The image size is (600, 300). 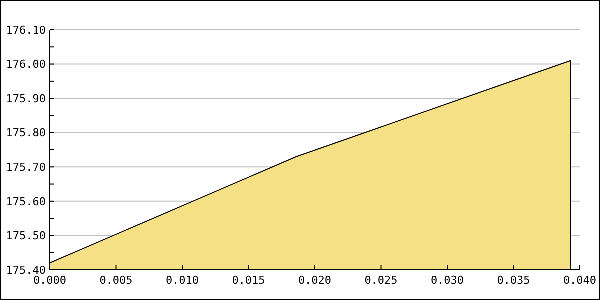 I want to click on y-tick-label: 175.60, so click(x=26, y=201).